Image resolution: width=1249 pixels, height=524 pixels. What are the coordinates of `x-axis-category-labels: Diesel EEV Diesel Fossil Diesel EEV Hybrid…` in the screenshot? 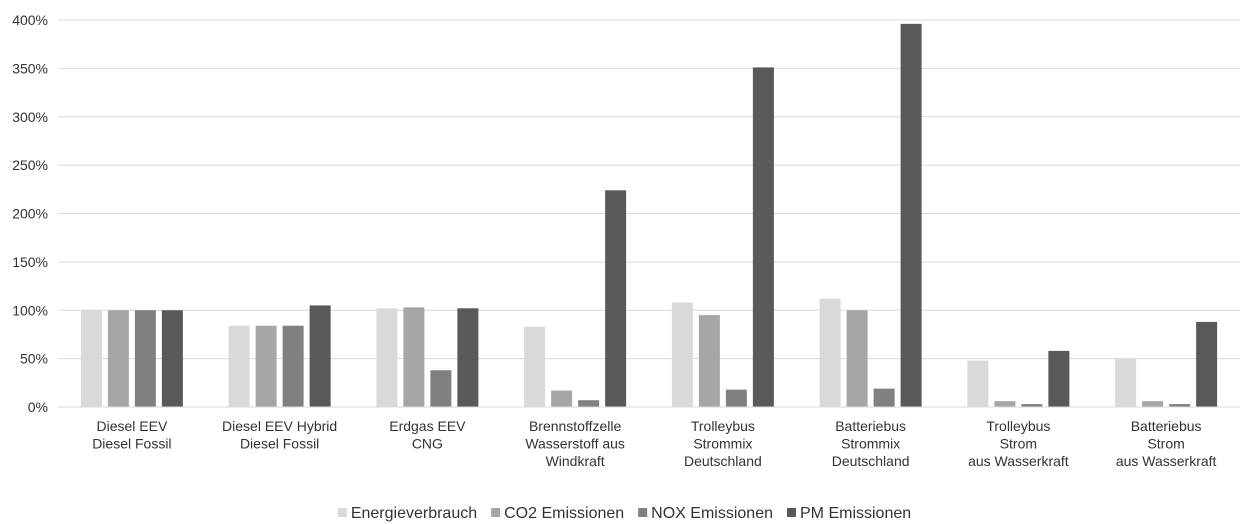 It's located at (654, 443).